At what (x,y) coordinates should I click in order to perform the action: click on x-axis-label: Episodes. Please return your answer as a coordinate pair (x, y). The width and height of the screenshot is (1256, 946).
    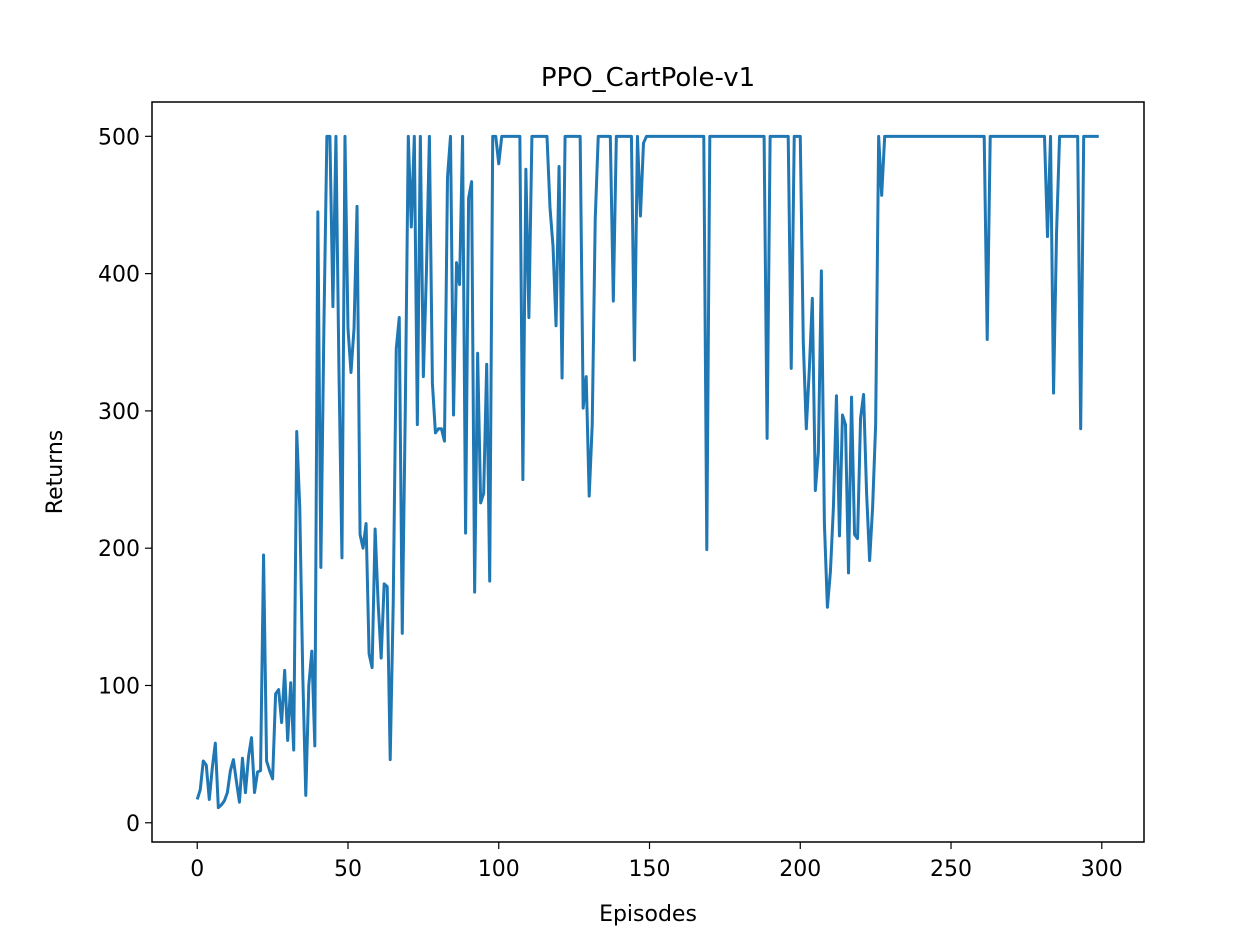
    Looking at the image, I should click on (648, 914).